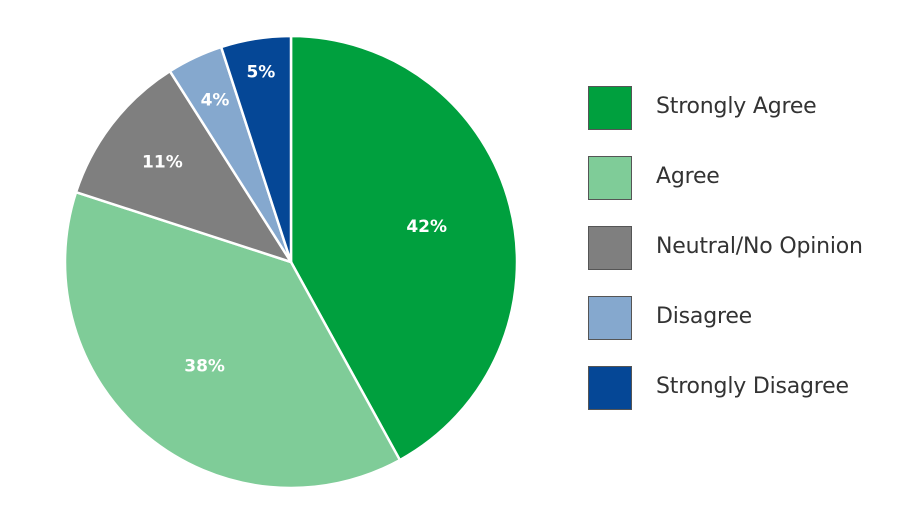  What do you see at coordinates (704, 316) in the screenshot?
I see `legend-label-disagree: Disagree` at bounding box center [704, 316].